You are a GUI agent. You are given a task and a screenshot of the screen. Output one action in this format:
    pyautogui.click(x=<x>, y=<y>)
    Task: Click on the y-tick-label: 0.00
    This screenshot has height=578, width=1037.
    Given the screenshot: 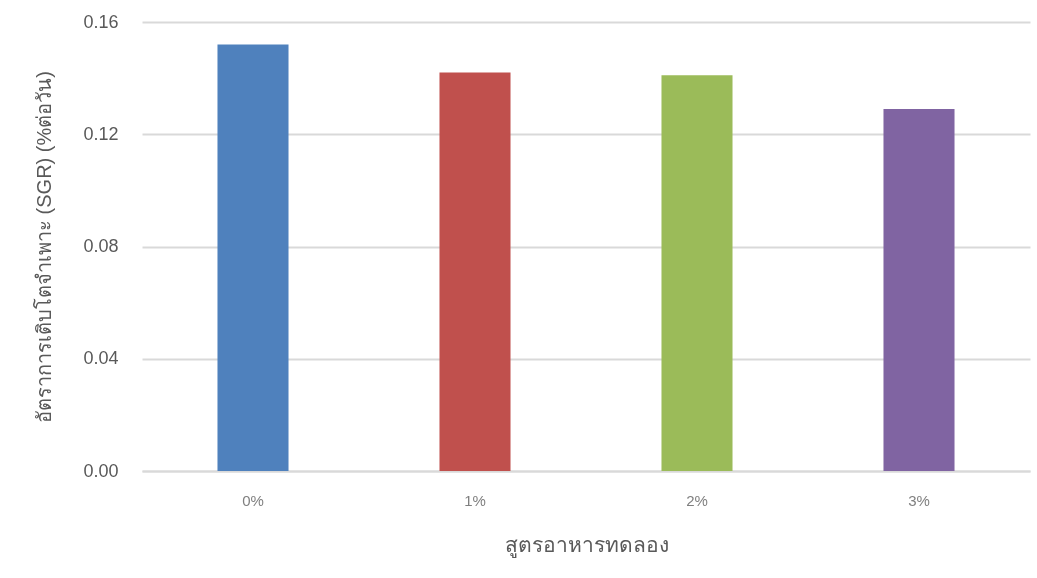 What is the action you would take?
    pyautogui.click(x=101, y=470)
    